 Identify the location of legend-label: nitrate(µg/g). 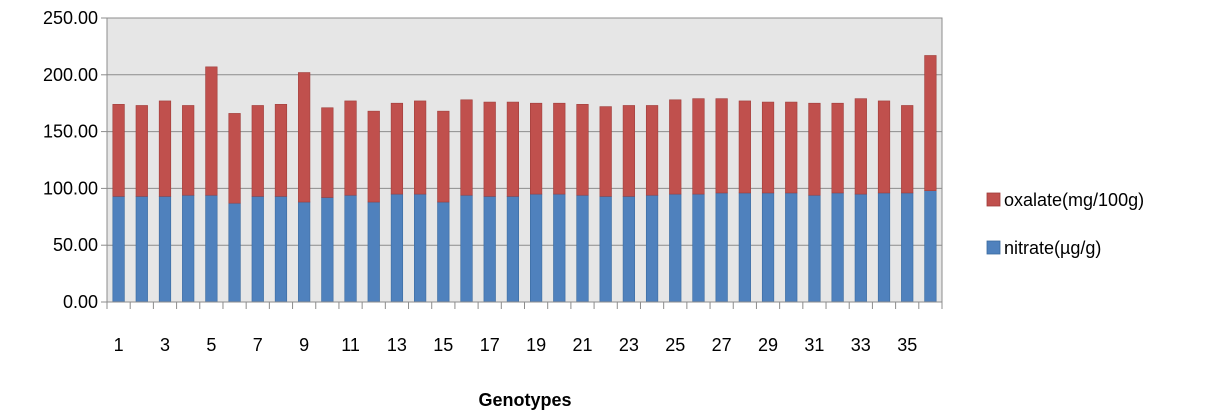
(1052, 248).